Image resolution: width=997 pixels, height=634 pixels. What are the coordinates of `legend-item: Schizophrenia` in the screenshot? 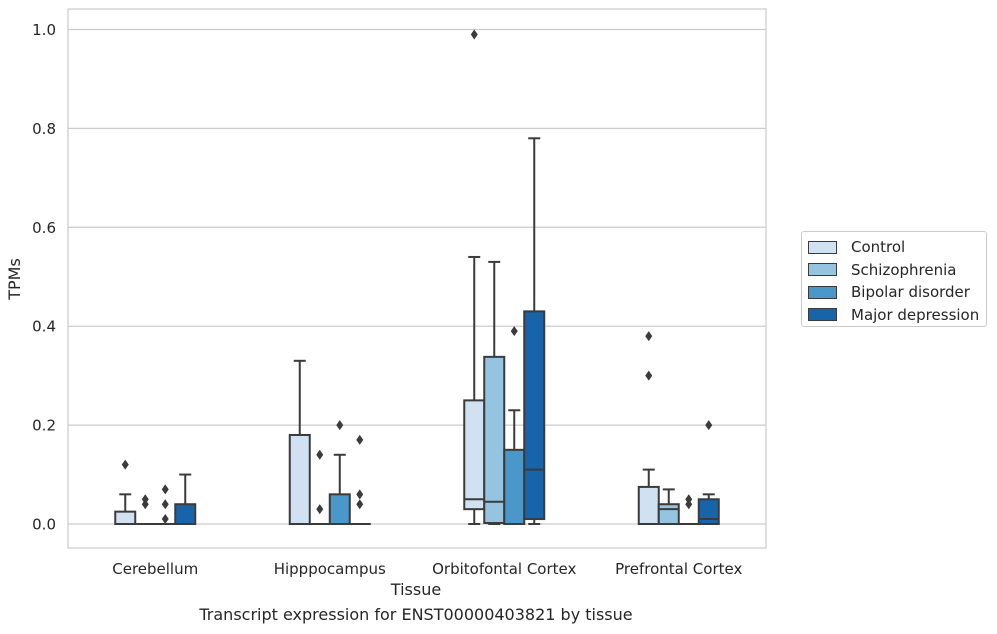 It's located at (897, 270).